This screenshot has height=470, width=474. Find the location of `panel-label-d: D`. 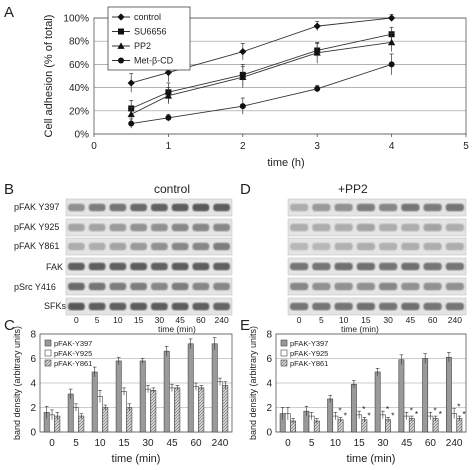

panel-label-d: D is located at coordinates (245, 189).